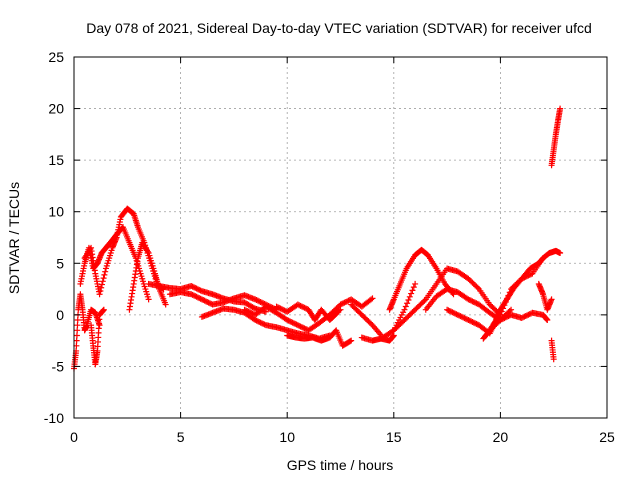 The width and height of the screenshot is (640, 480). Describe the element at coordinates (56, 160) in the screenshot. I see `y-tick-label: 15` at that location.